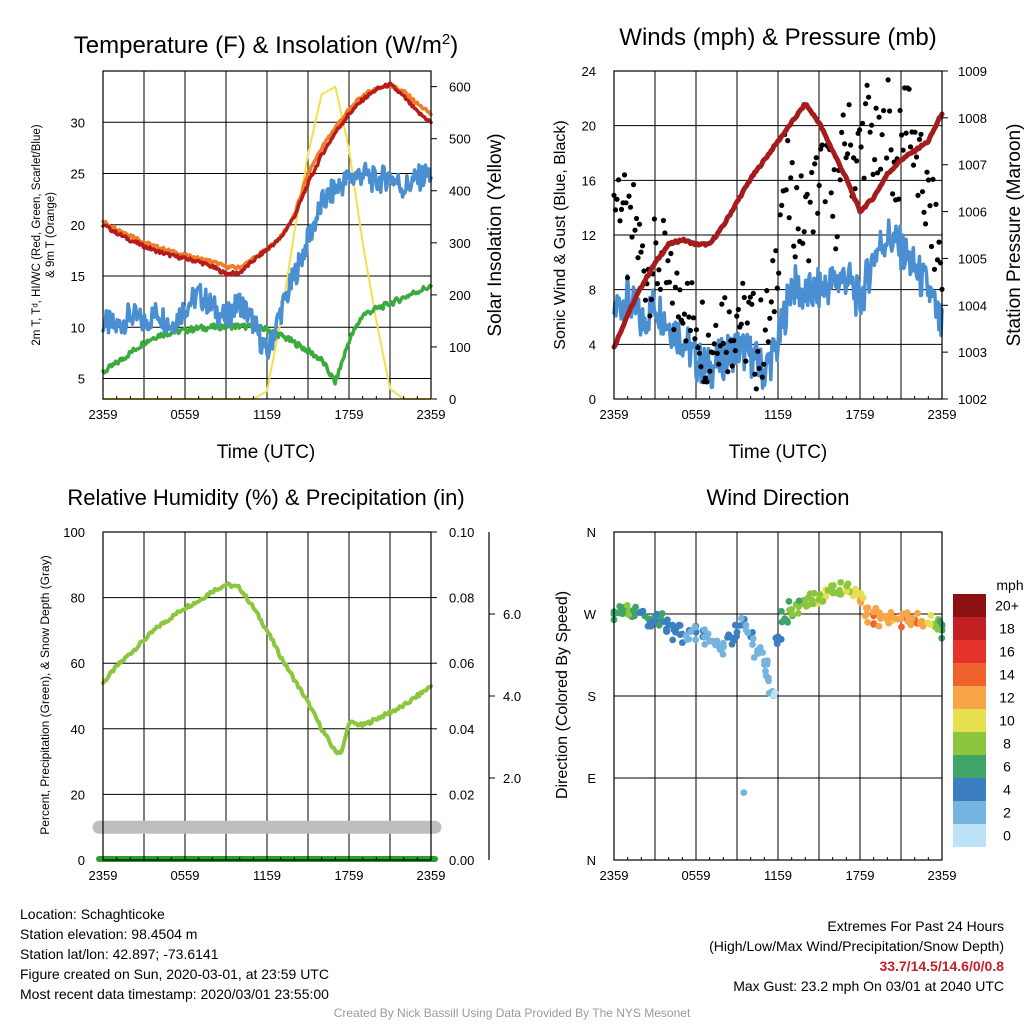 The height and width of the screenshot is (1024, 1024). I want to click on speed-legend-label: 2, so click(1007, 813).